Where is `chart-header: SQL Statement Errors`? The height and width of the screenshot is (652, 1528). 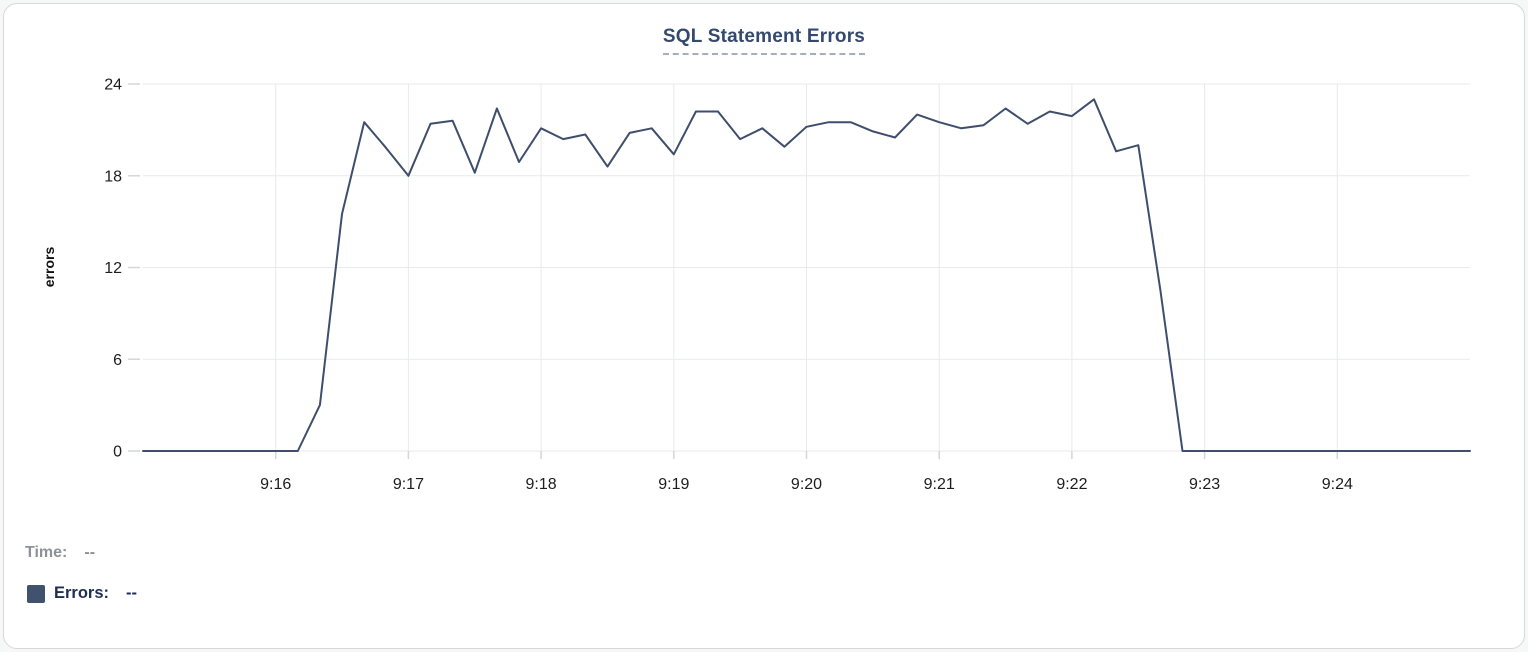
chart-header: SQL Statement Errors is located at coordinates (764, 40).